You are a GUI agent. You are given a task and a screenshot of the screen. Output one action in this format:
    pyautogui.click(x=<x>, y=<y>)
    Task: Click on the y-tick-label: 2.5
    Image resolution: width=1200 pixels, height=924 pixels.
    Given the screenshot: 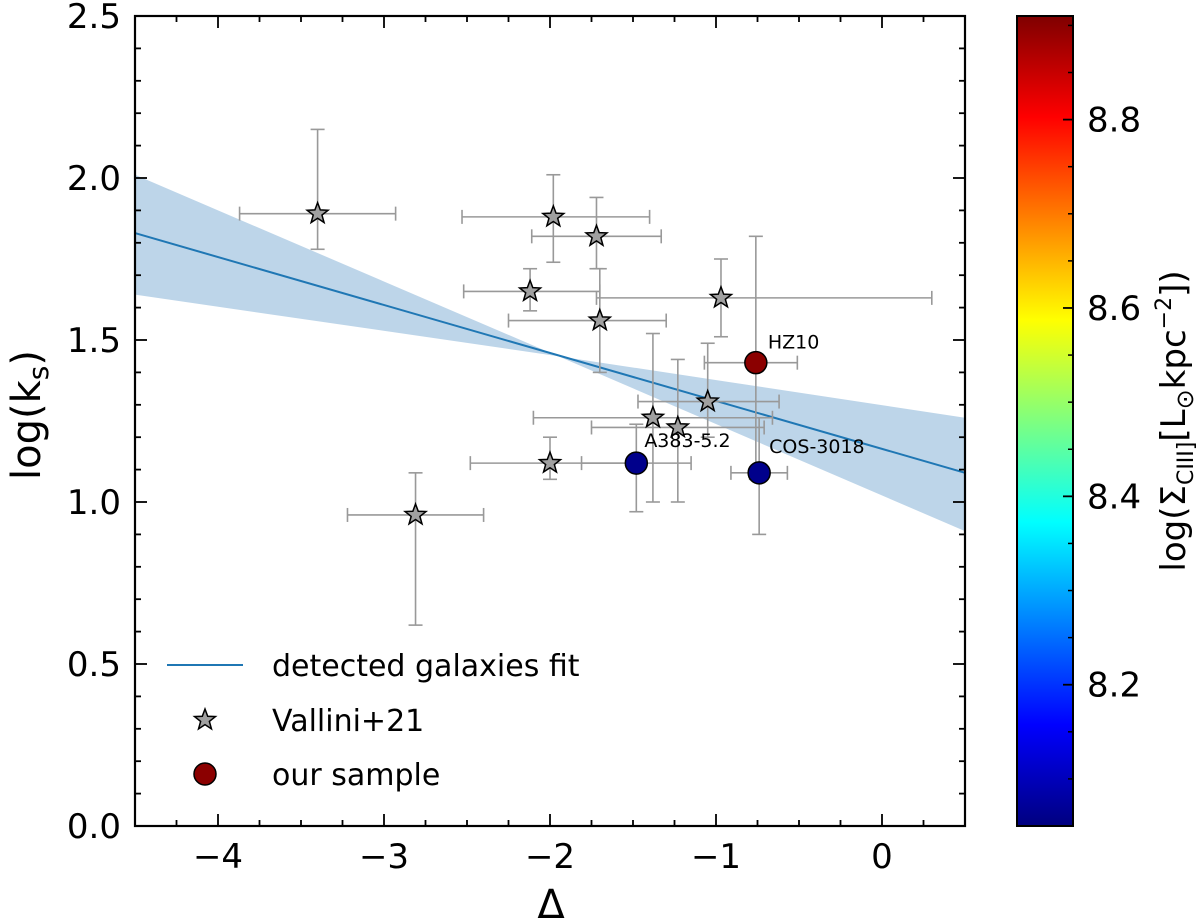 What is the action you would take?
    pyautogui.click(x=94, y=18)
    